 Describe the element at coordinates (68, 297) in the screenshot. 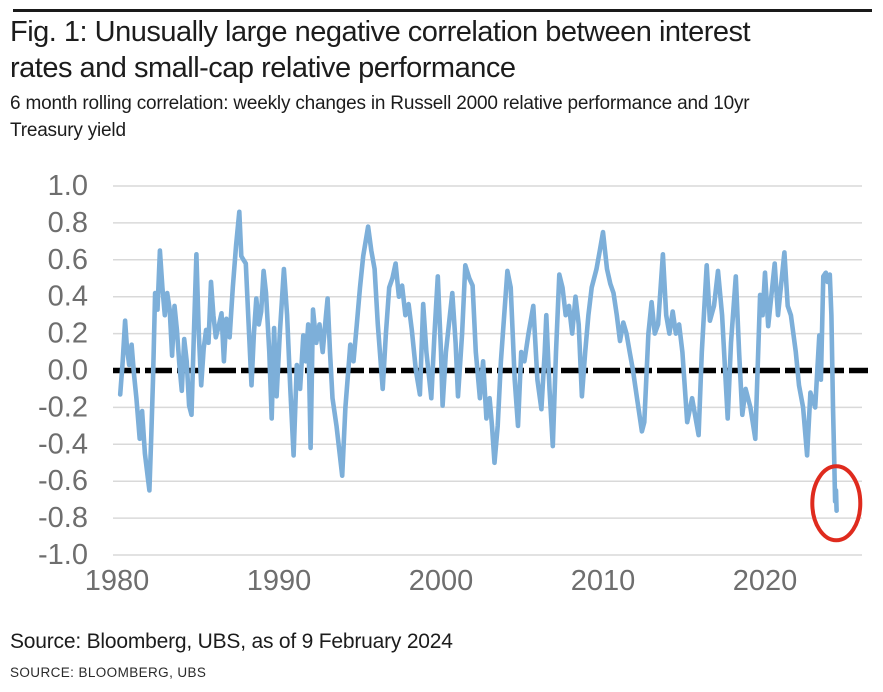

I see `y-tick-label-0.4: 0.4` at that location.